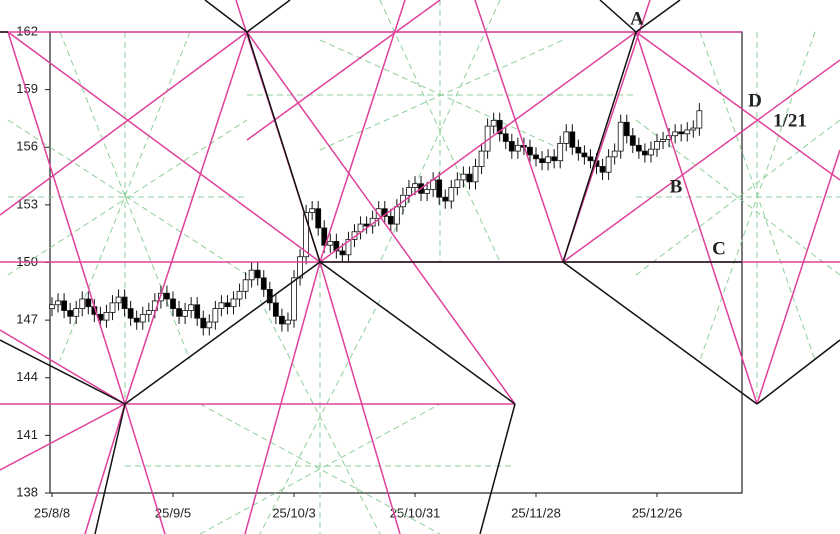  I want to click on annotation: A, so click(637, 18).